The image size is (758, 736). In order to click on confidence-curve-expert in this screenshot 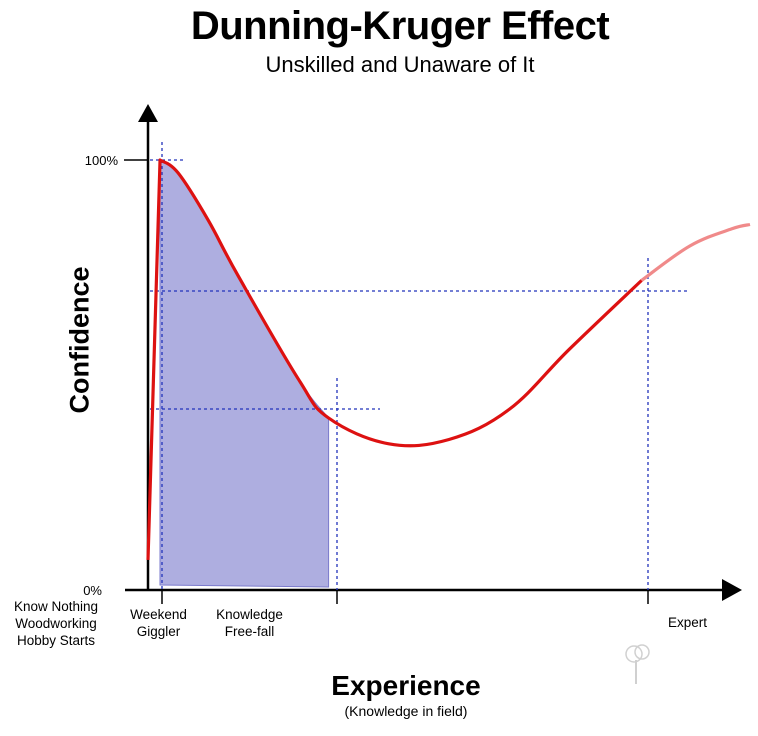, I will do `click(695, 252)`.